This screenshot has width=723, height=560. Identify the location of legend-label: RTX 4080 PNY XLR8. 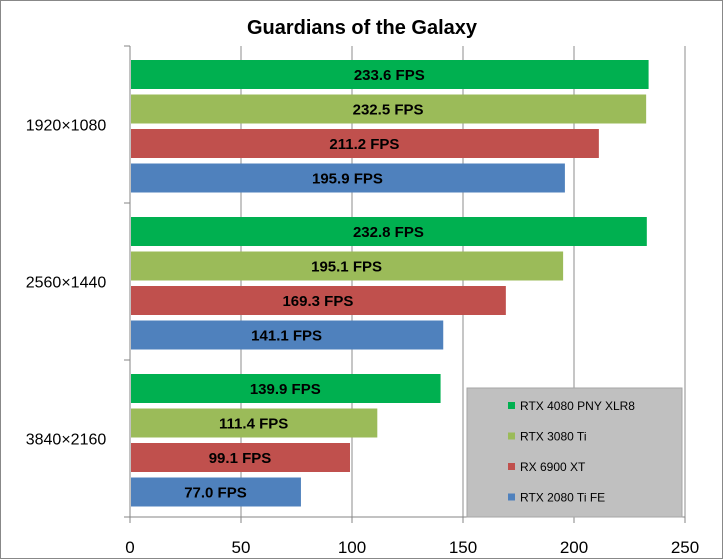
(577, 406).